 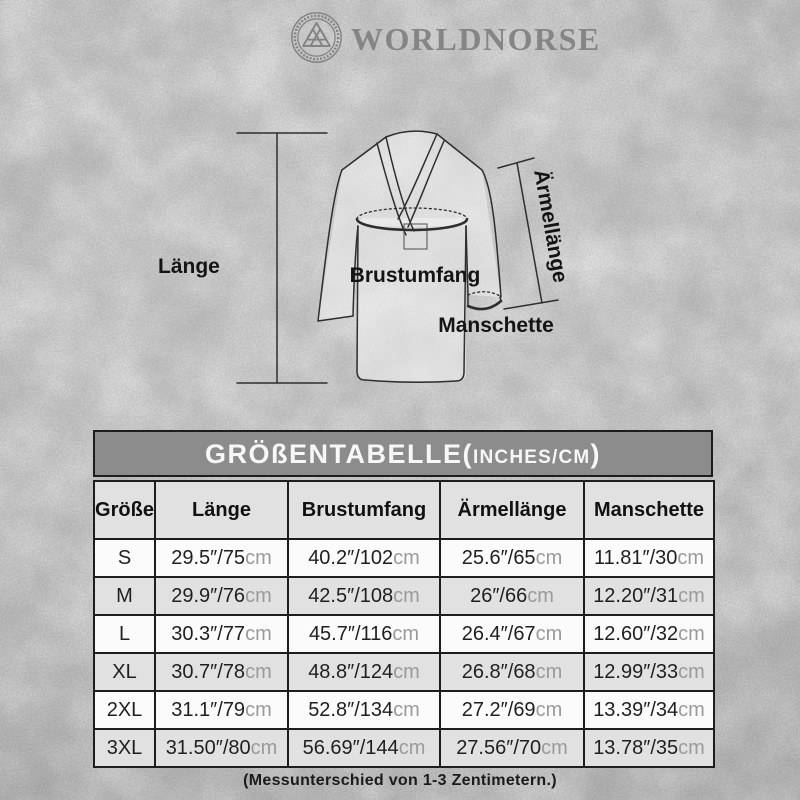 What do you see at coordinates (512, 710) in the screenshot?
I see `measurement-cell: 27.2″/69cm` at bounding box center [512, 710].